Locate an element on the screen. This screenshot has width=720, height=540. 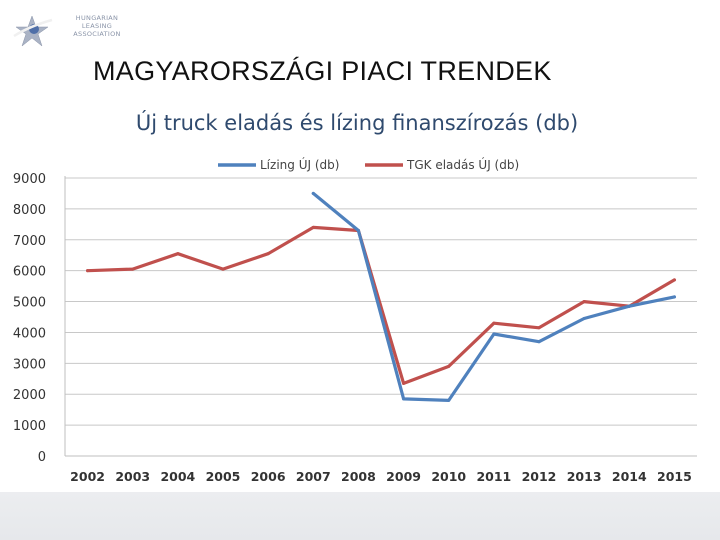
x-tick-label: 2008 is located at coordinates (358, 476).